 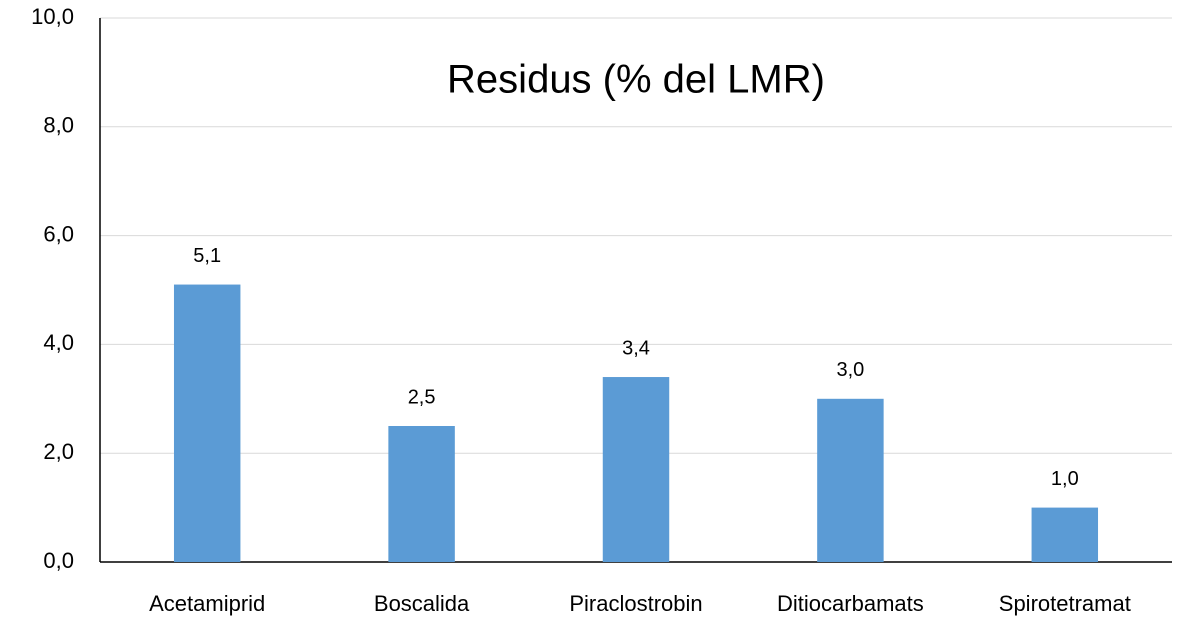 What do you see at coordinates (1065, 603) in the screenshot?
I see `x-tick-label: Spirotetramat` at bounding box center [1065, 603].